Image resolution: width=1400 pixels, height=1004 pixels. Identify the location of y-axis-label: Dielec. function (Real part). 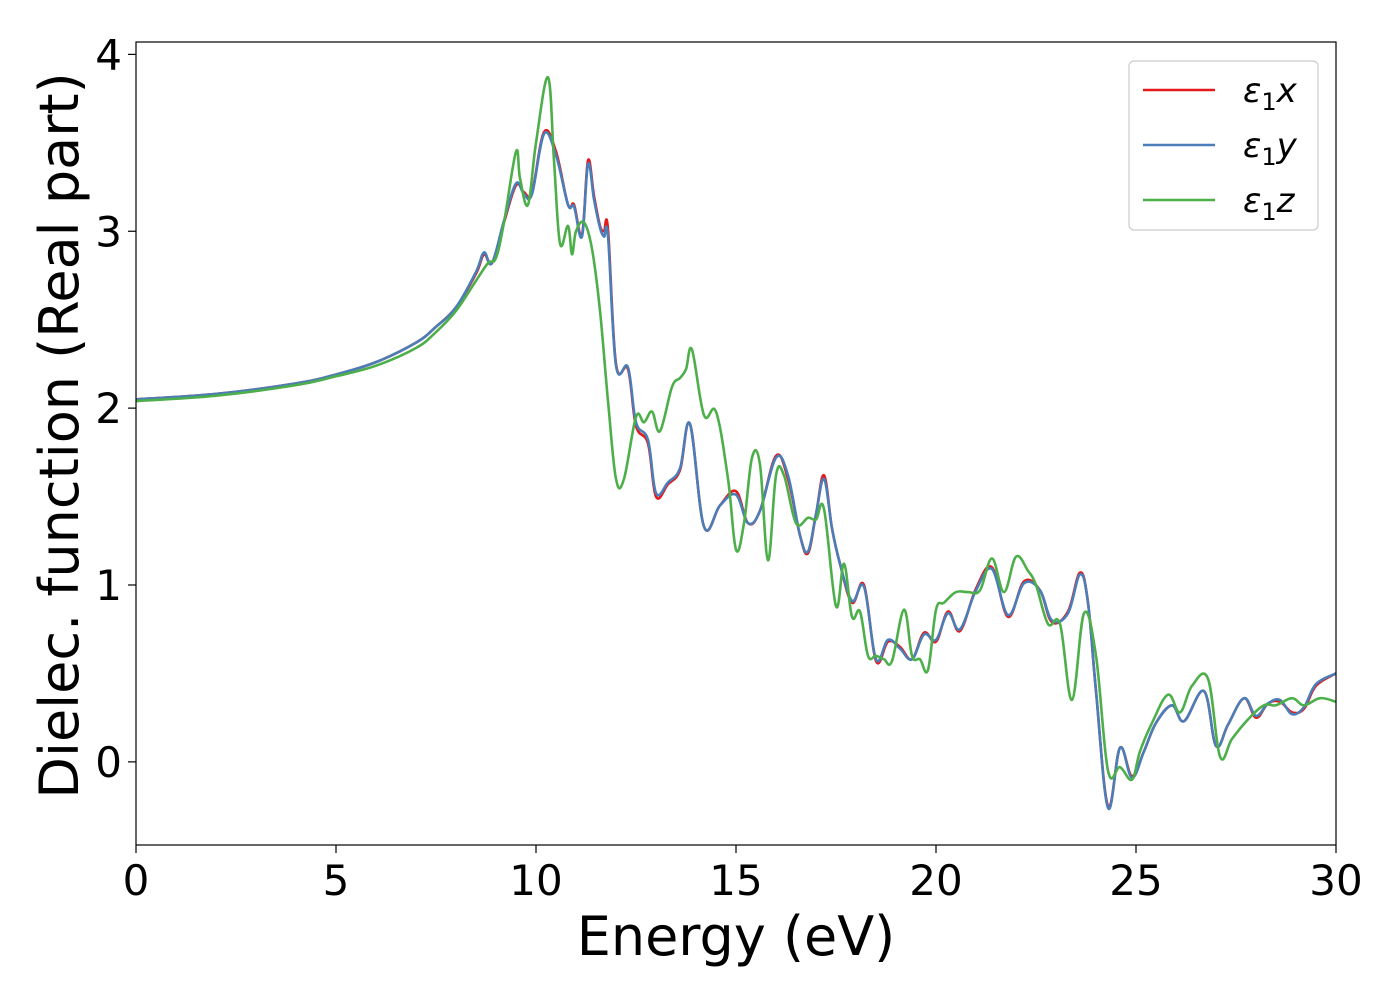
(59, 435).